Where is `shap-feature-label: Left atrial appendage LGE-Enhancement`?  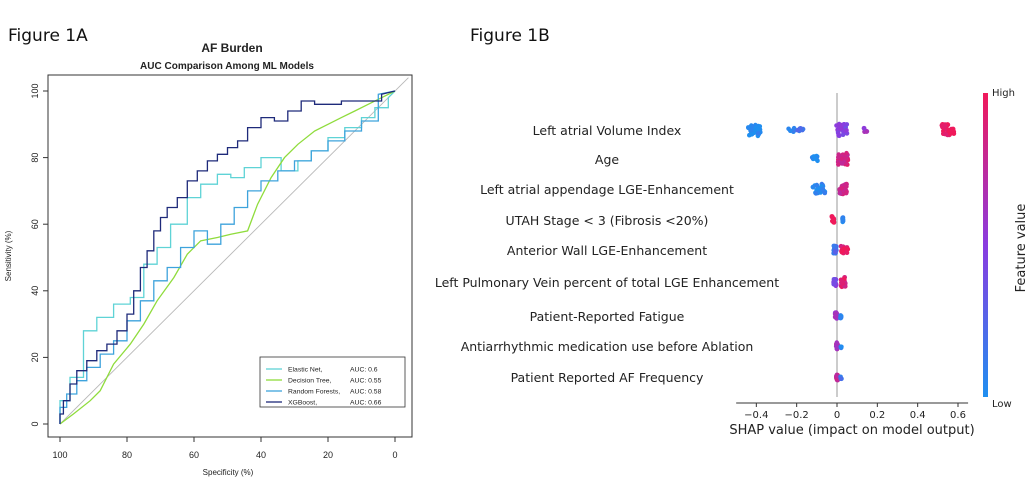
shap-feature-label: Left atrial appendage LGE-Enhancement is located at coordinates (607, 189).